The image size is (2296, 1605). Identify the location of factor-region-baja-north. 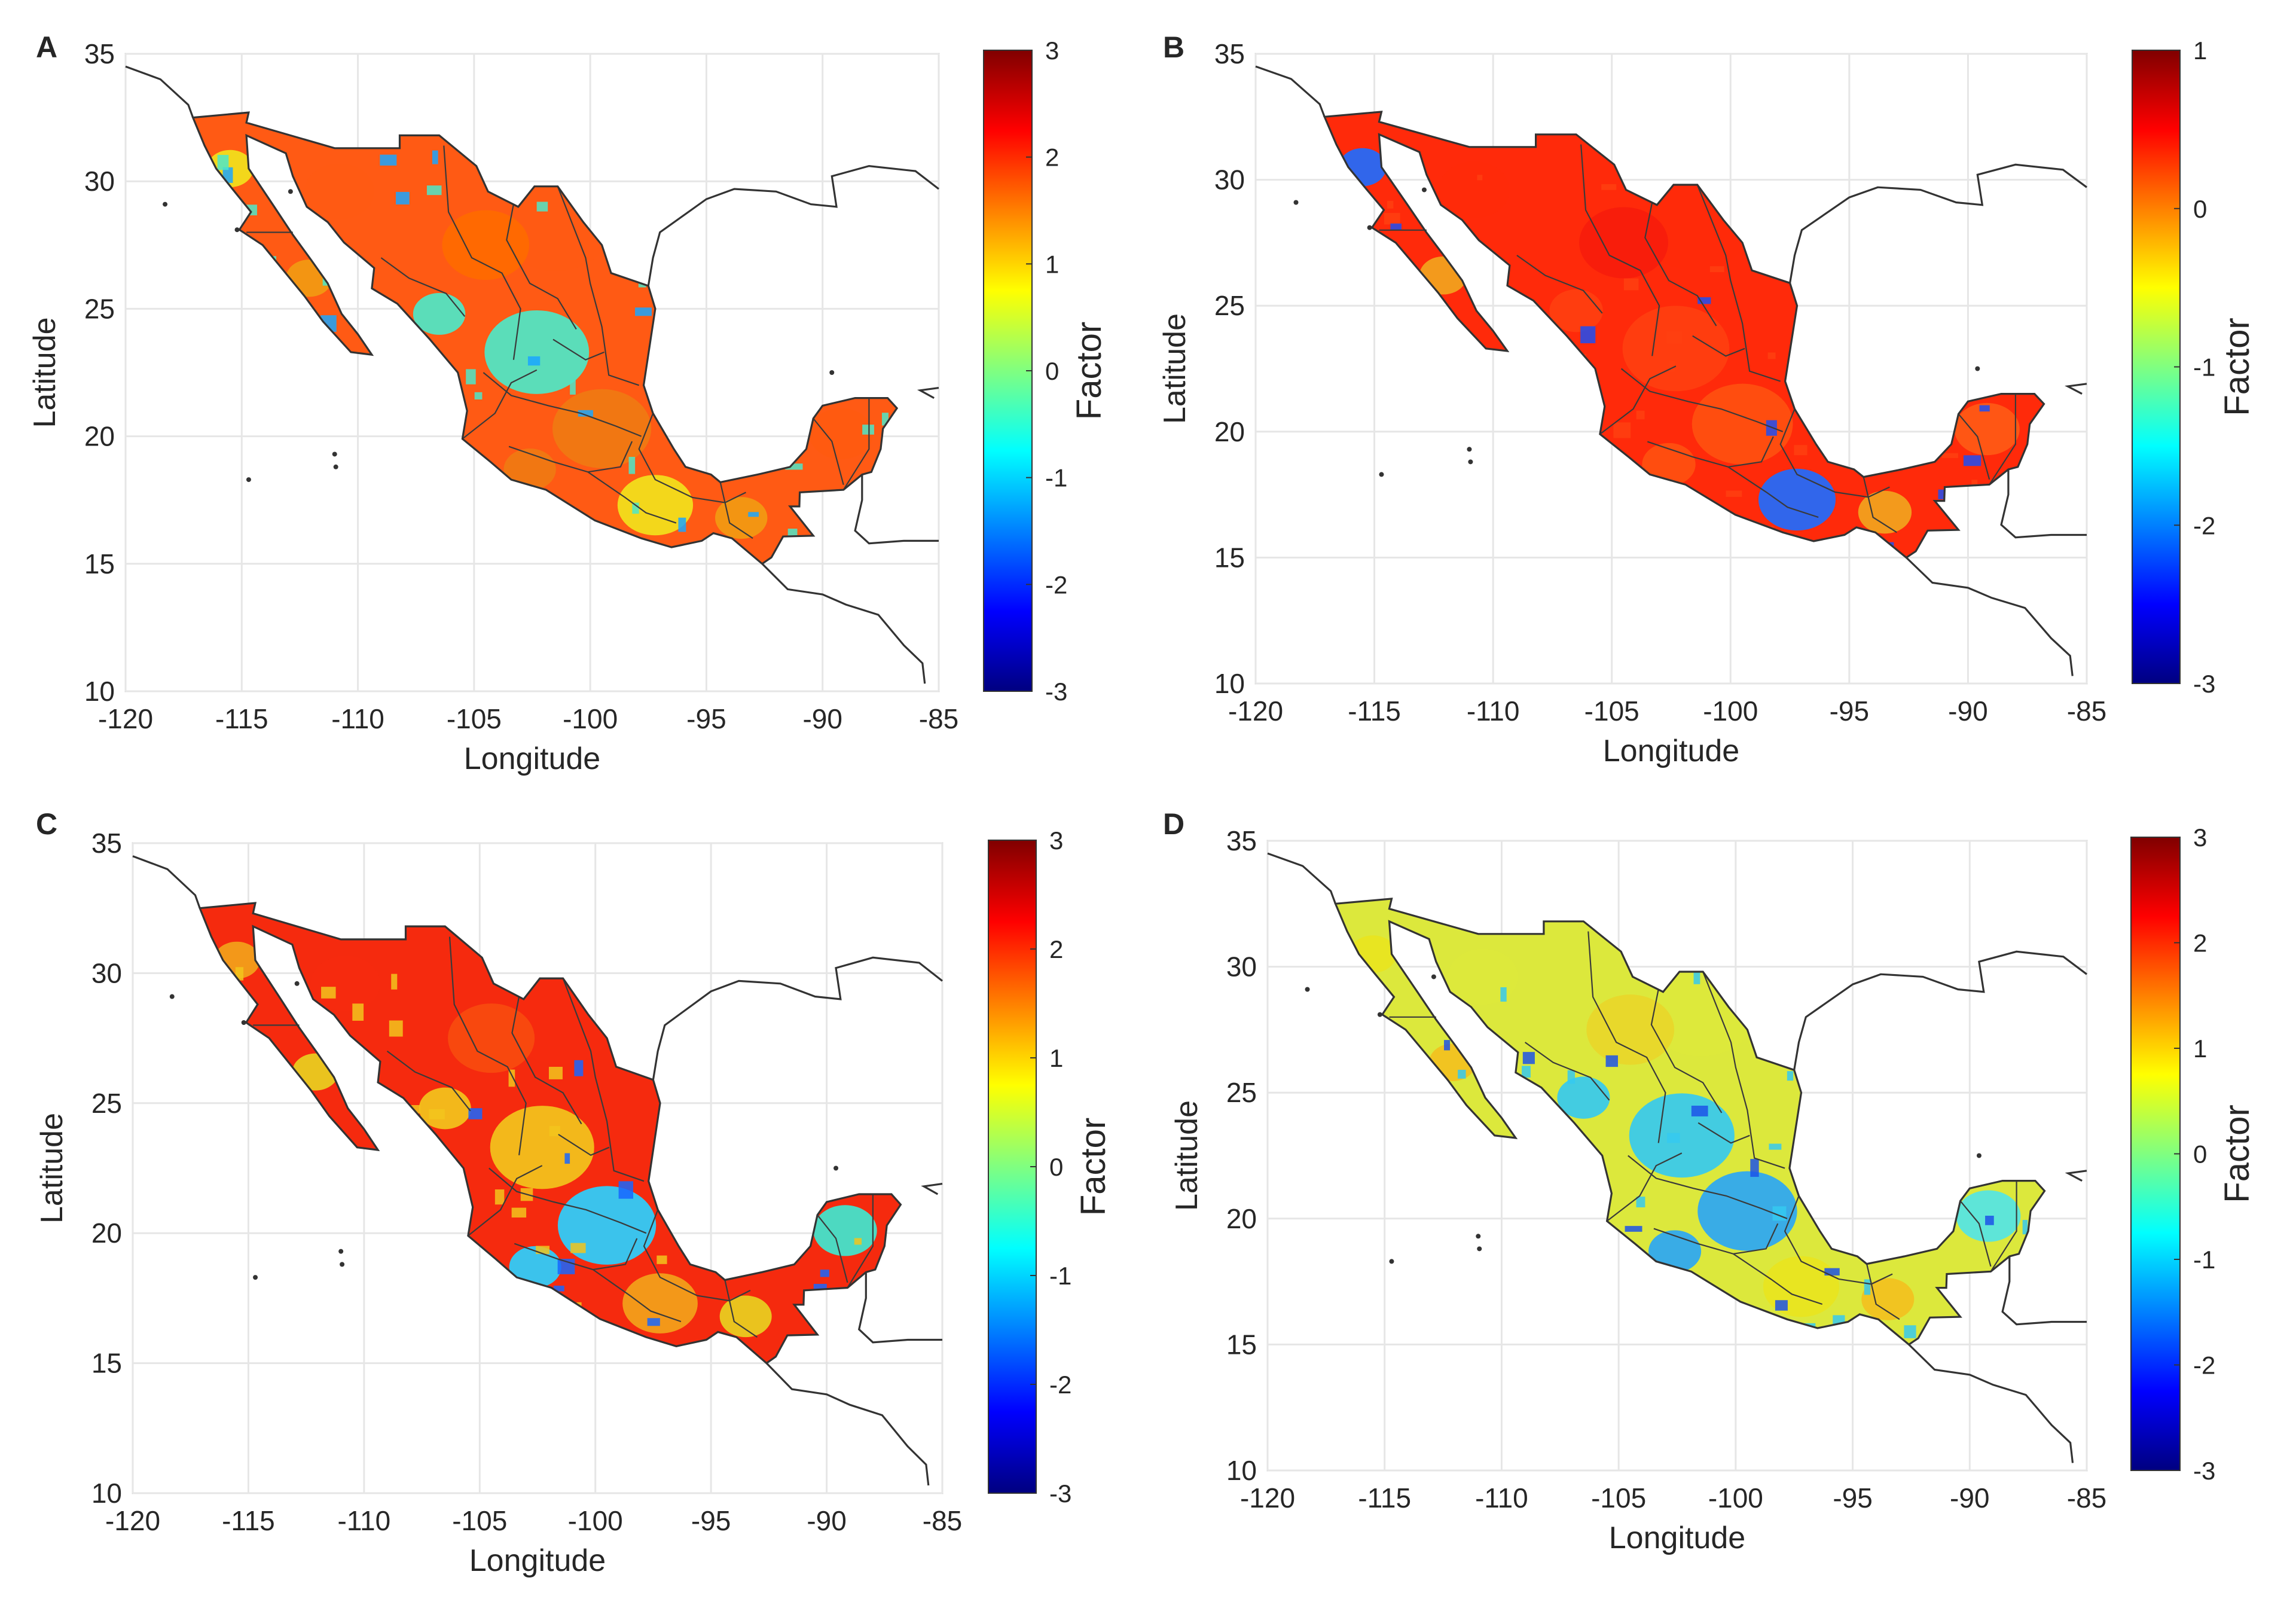
(655, 505).